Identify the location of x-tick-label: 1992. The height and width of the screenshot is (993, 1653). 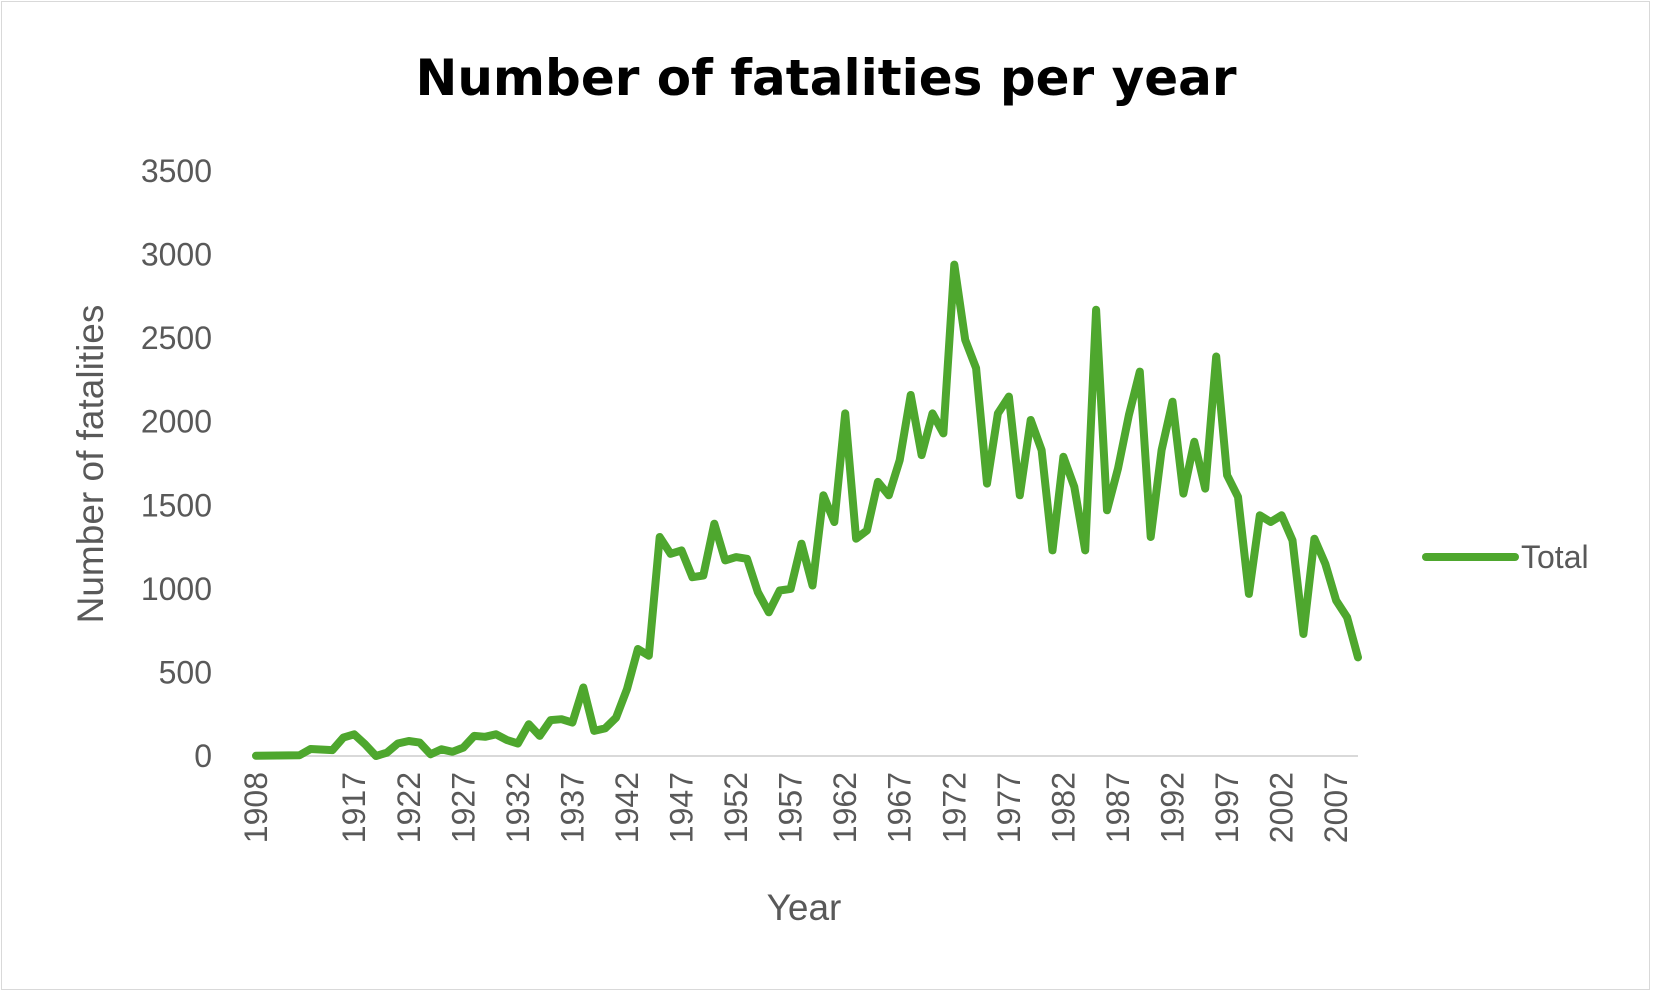
(1173, 807).